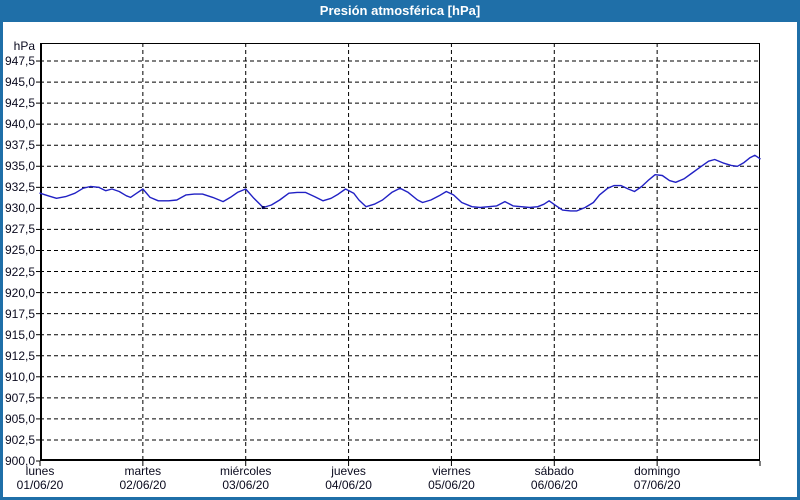 The height and width of the screenshot is (500, 800). I want to click on y-tick-label: 932,5, so click(19, 187).